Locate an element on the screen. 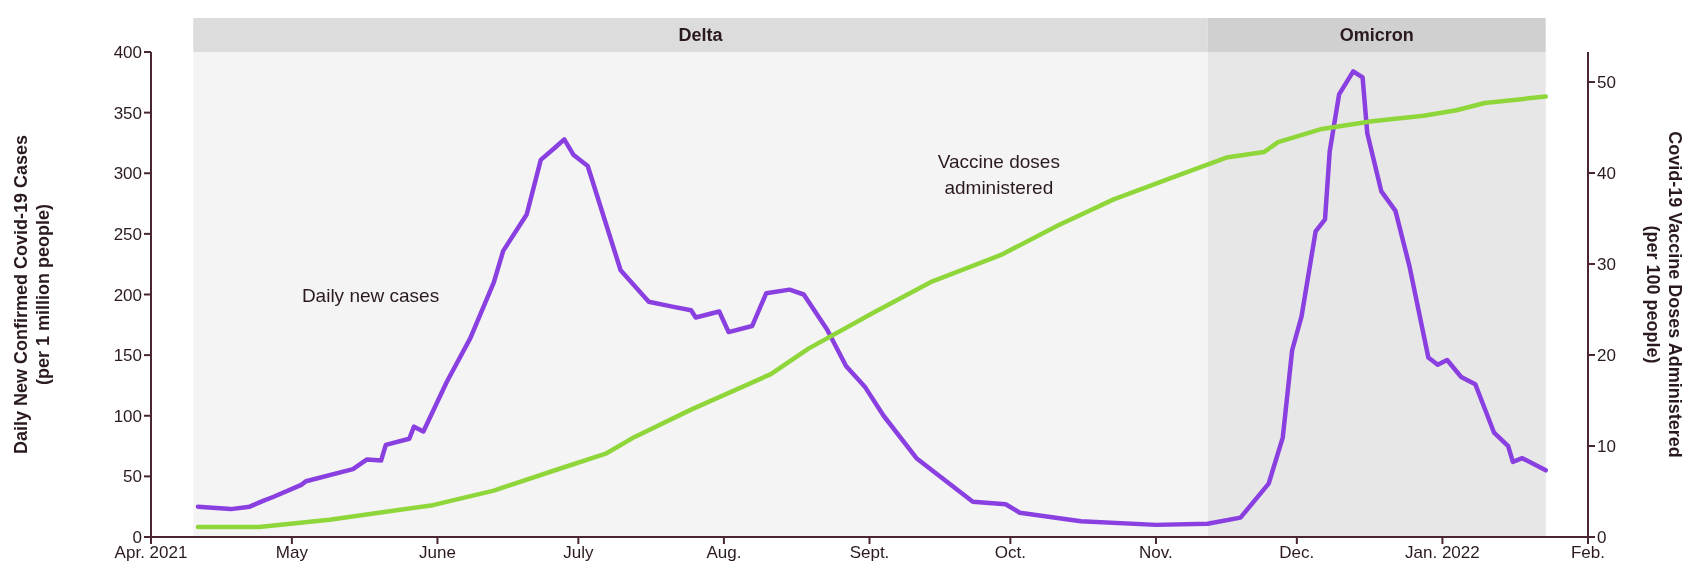  y-tick-label: 100 is located at coordinates (127, 416).